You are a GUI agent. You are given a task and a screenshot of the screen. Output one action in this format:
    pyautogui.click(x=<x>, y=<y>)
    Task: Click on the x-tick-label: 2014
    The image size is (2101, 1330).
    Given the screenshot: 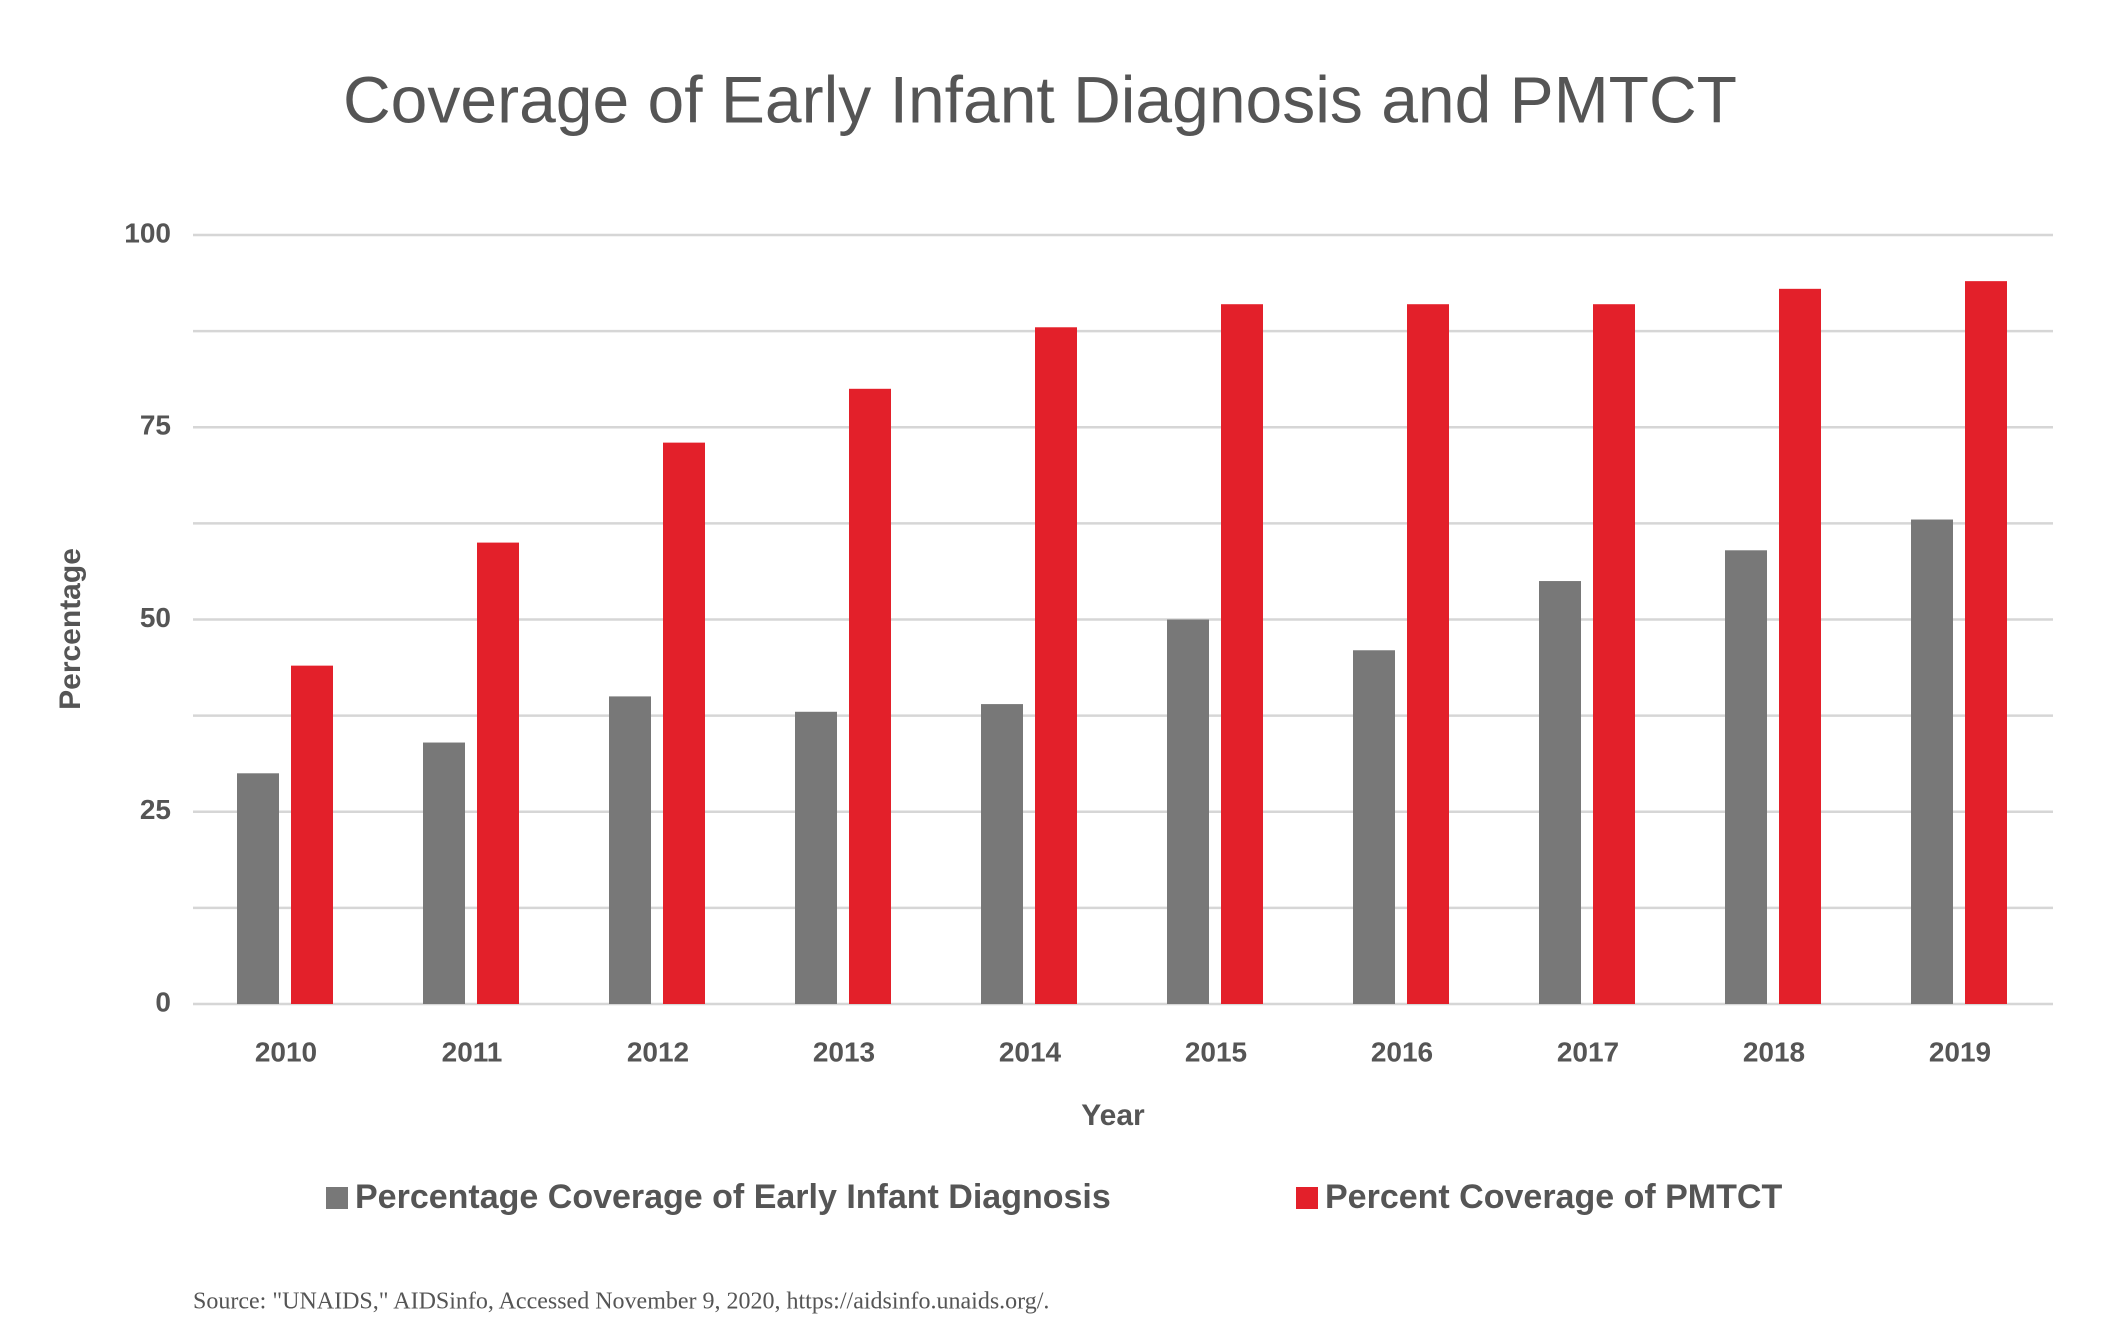 What is the action you would take?
    pyautogui.click(x=1030, y=1051)
    